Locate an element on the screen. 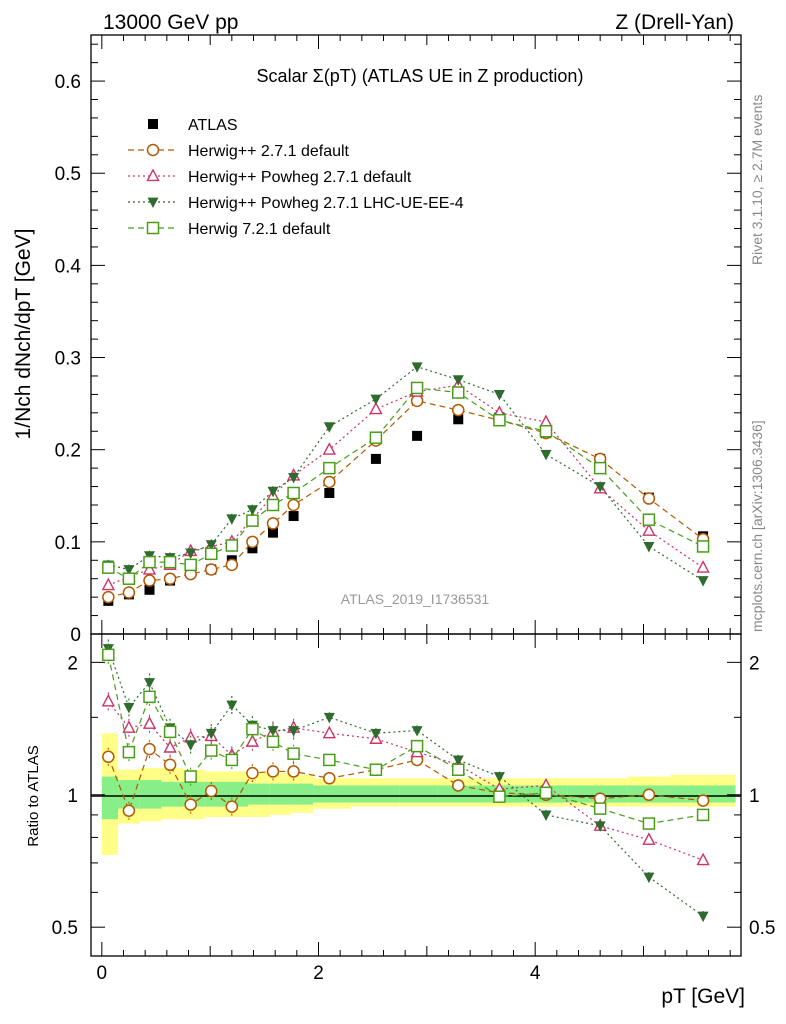 Image resolution: width=786 pixels, height=1024 pixels. ratio-ytick-label-right: 1 is located at coordinates (754, 796).